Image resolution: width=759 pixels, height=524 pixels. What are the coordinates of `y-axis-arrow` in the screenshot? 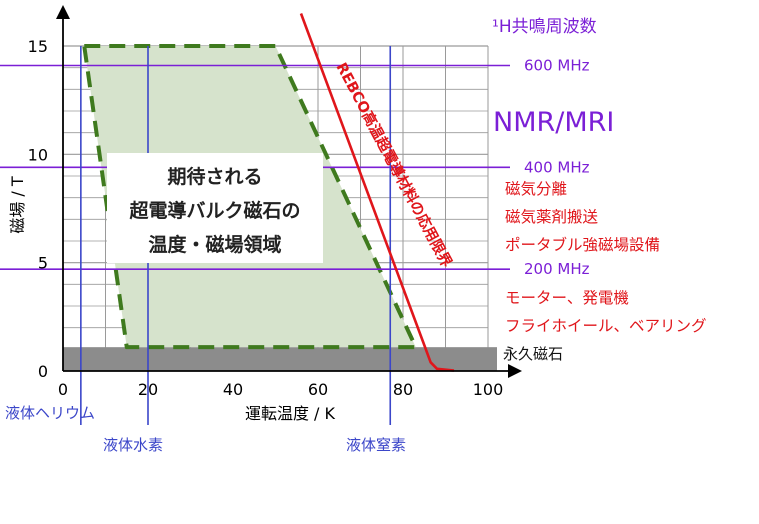 It's located at (63, 12).